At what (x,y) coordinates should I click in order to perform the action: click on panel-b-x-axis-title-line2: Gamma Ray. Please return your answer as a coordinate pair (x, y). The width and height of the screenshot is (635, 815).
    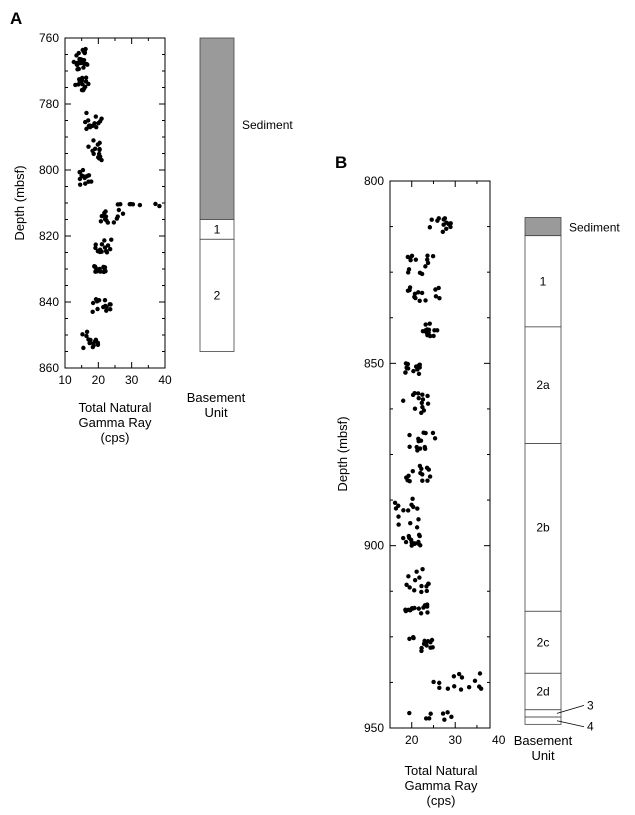
    Looking at the image, I should click on (441, 785).